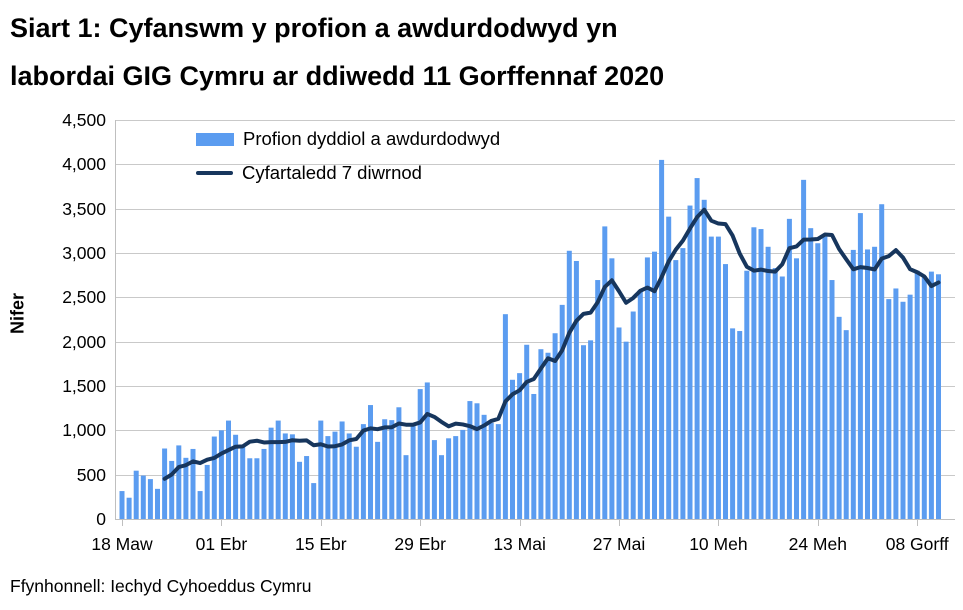 Image resolution: width=963 pixels, height=610 pixels. Describe the element at coordinates (91, 474) in the screenshot. I see `y-axis-tick-label: 500` at that location.